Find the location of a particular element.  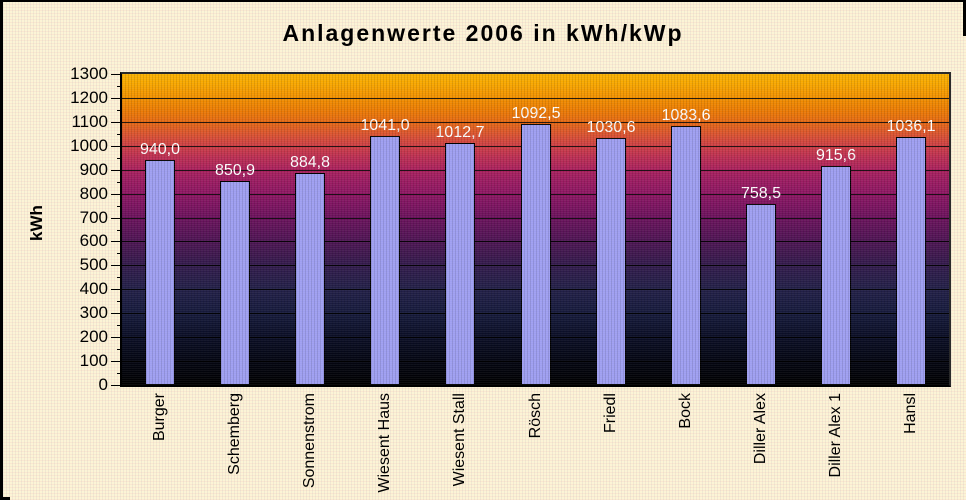

bar-value-label: 1092,5 is located at coordinates (536, 113).